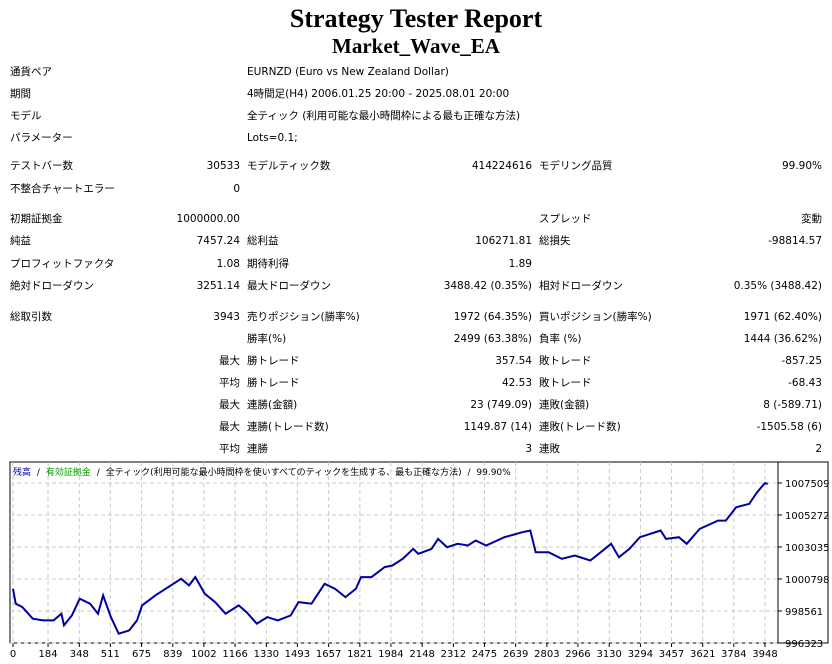  Describe the element at coordinates (640, 654) in the screenshot. I see `x-tick-label: 3294` at that location.